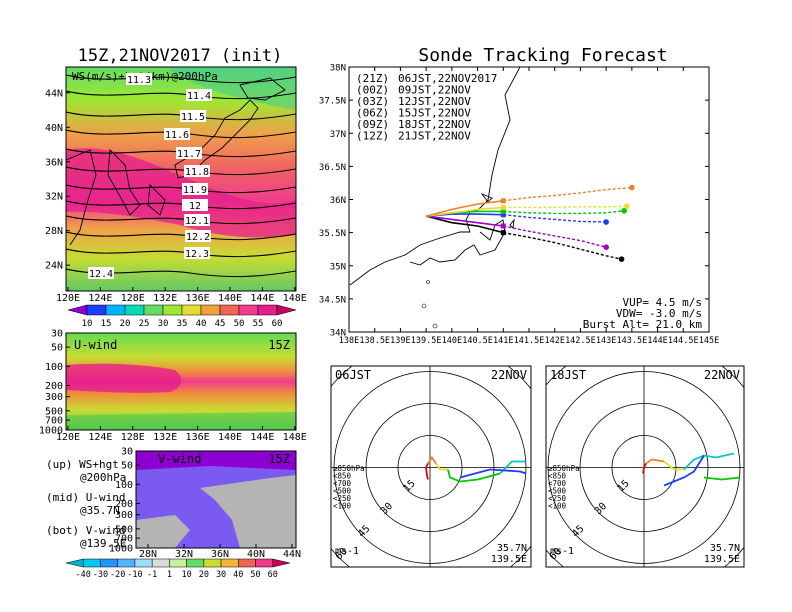  Describe the element at coordinates (347, 551) in the screenshot. I see `hodograph-unit: ms-1` at that location.